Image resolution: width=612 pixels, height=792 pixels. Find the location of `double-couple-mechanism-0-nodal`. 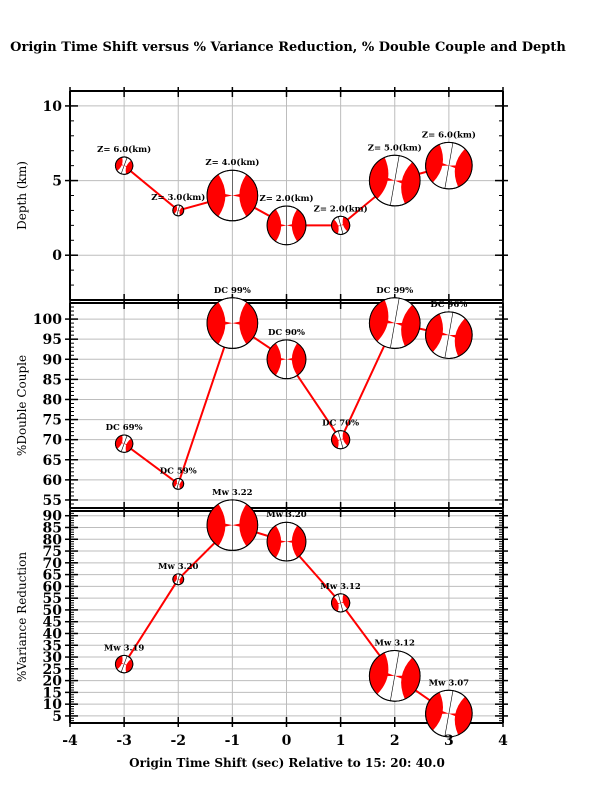

double-couple-mechanism-0-nodal is located at coordinates (124, 443).